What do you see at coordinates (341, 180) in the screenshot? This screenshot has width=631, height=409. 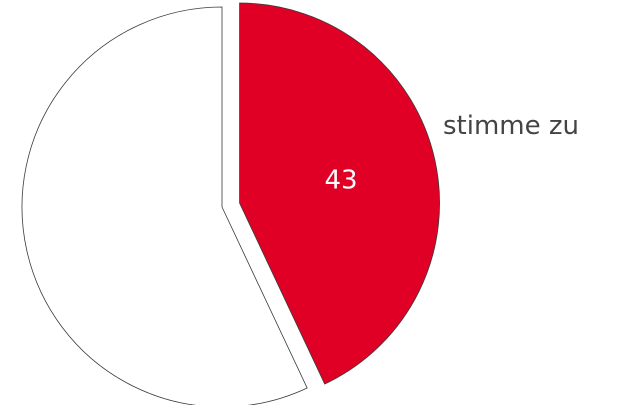 I see `slice-value-label: 43` at bounding box center [341, 180].